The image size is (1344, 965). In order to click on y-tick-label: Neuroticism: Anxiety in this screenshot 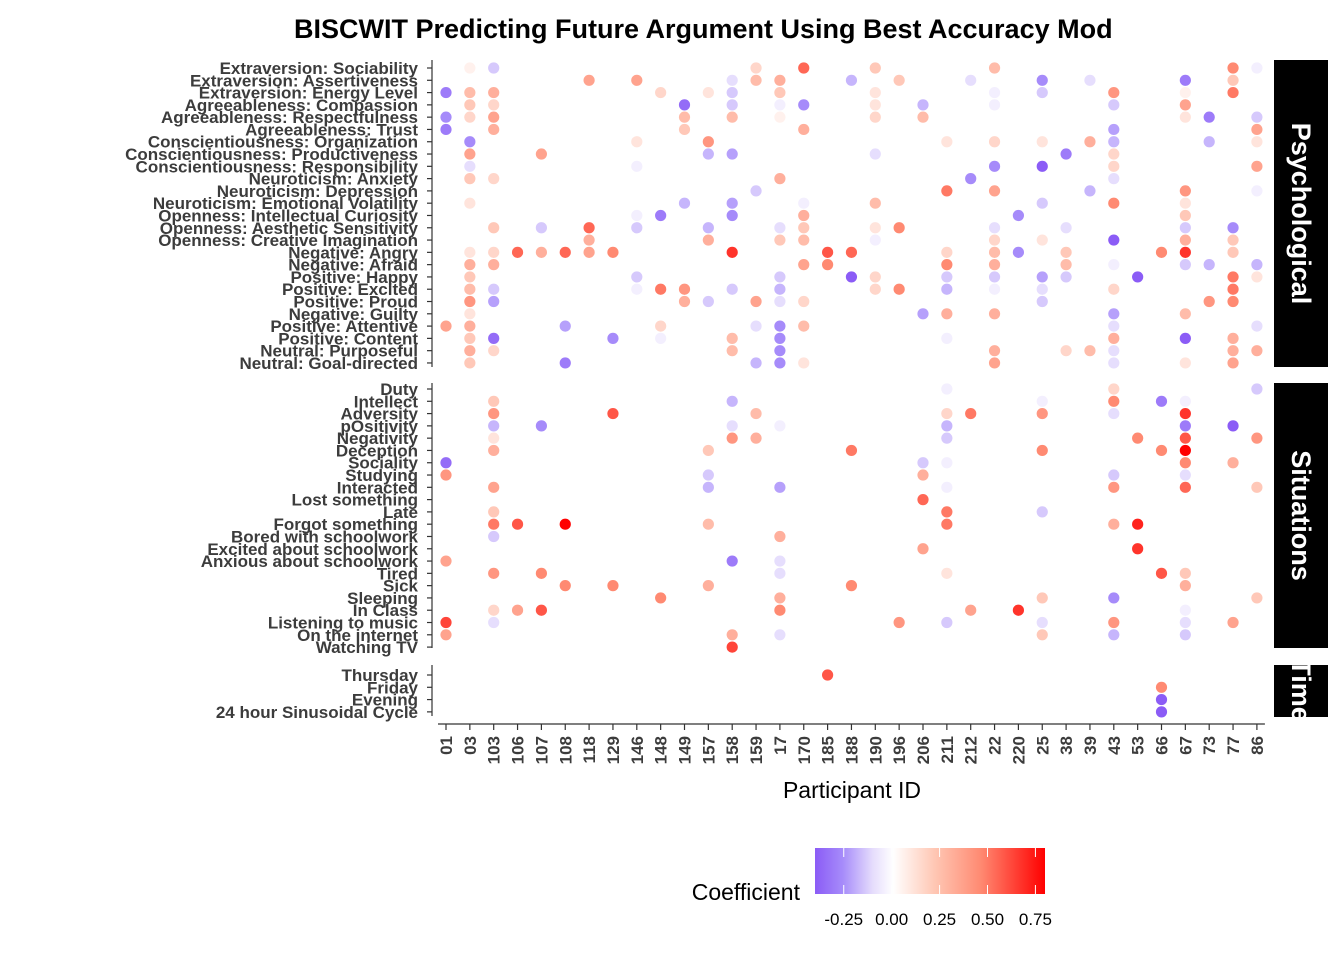, I will do `click(334, 179)`.